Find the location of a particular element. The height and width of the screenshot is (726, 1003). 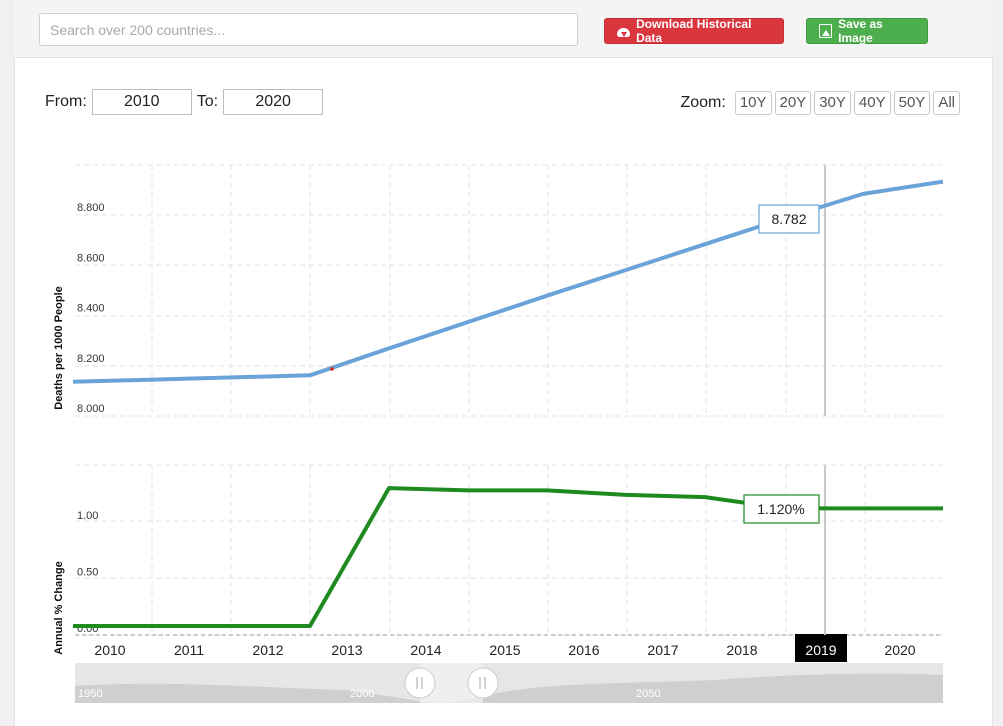

navigator-label-2000: 2000 is located at coordinates (362, 694).